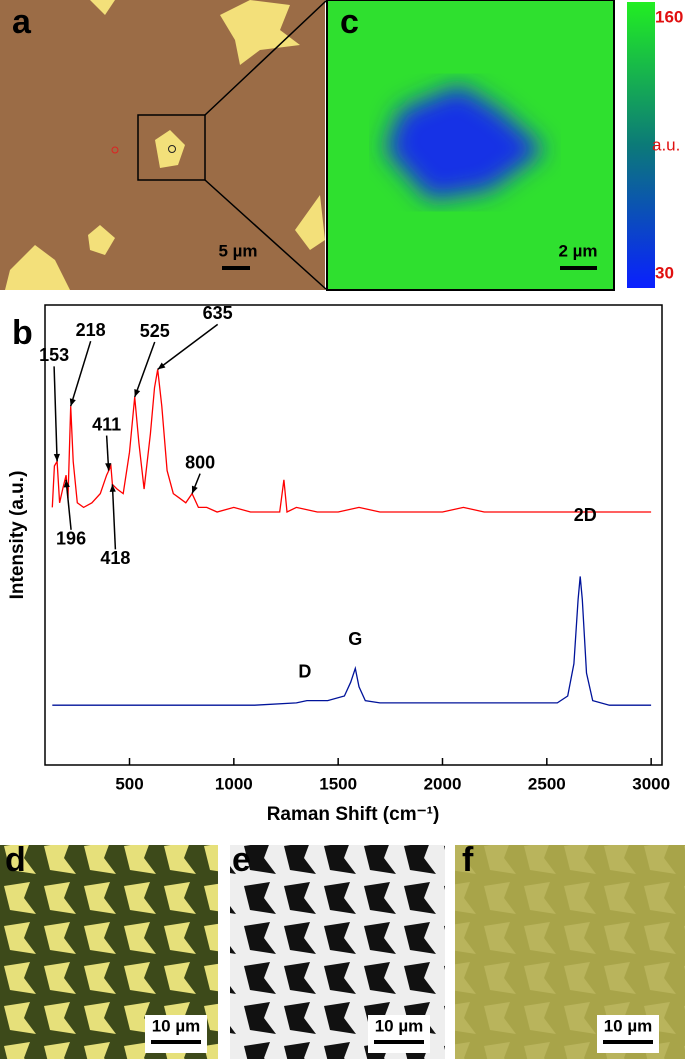 This screenshot has height=1064, width=685. What do you see at coordinates (468, 860) in the screenshot?
I see `panel-label: f` at bounding box center [468, 860].